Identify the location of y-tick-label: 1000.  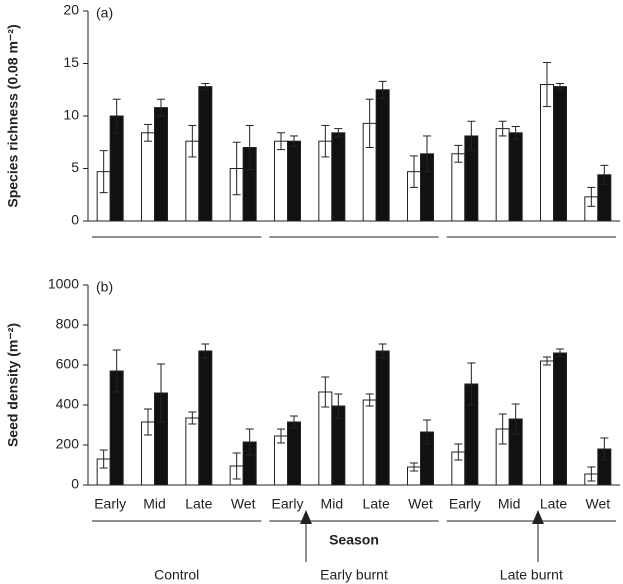
(63, 284).